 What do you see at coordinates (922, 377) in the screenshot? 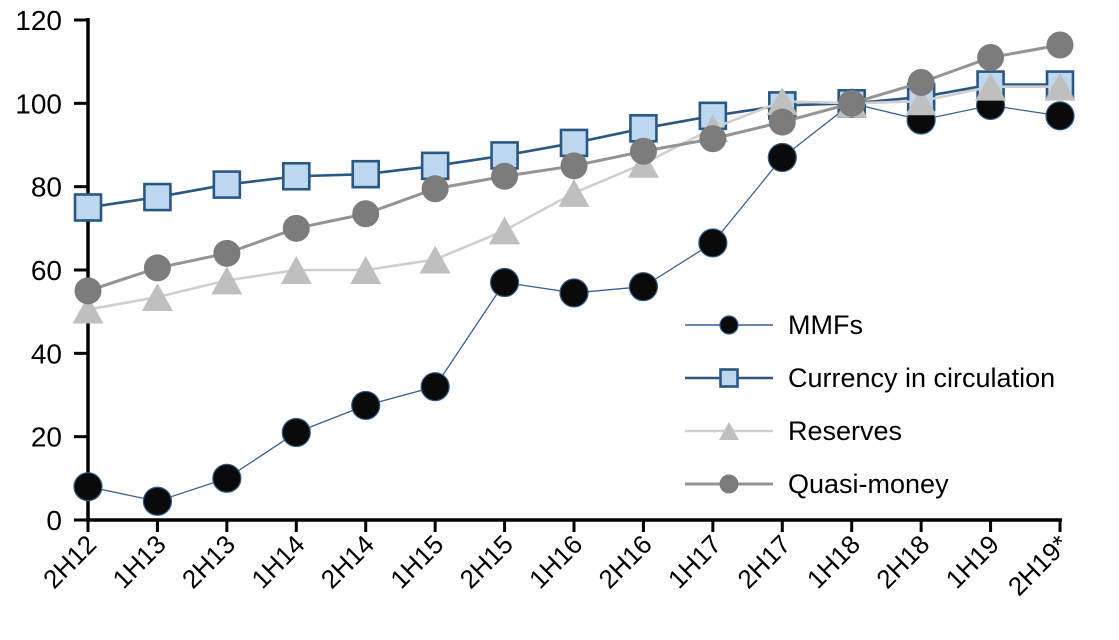
I see `legend-label-currency-in-circulation: Currency in circulation` at bounding box center [922, 377].